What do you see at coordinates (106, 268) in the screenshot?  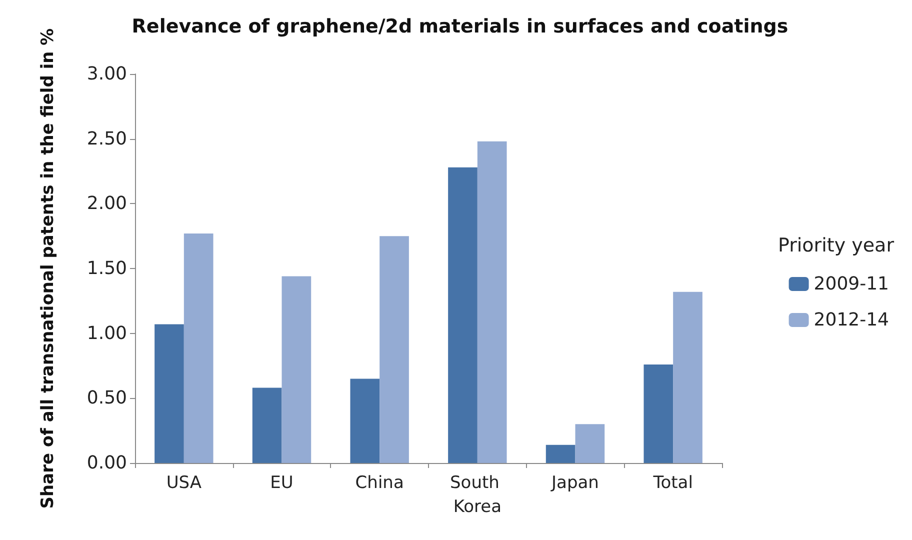 I see `y-tick-label: 1.50` at bounding box center [106, 268].